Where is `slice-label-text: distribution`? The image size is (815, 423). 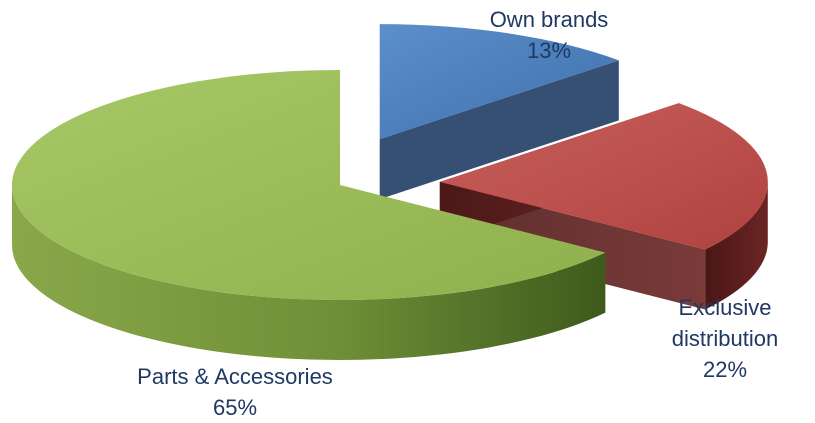
slice-label-text: distribution is located at coordinates (725, 338).